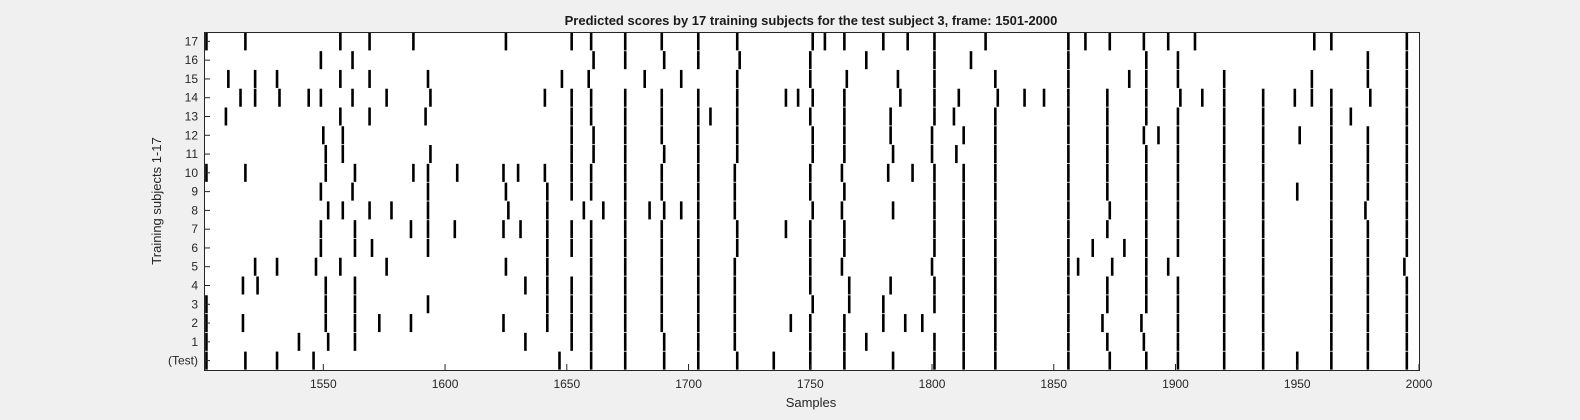 The image size is (1580, 420). Describe the element at coordinates (192, 41) in the screenshot. I see `y-tick-label: 17` at that location.